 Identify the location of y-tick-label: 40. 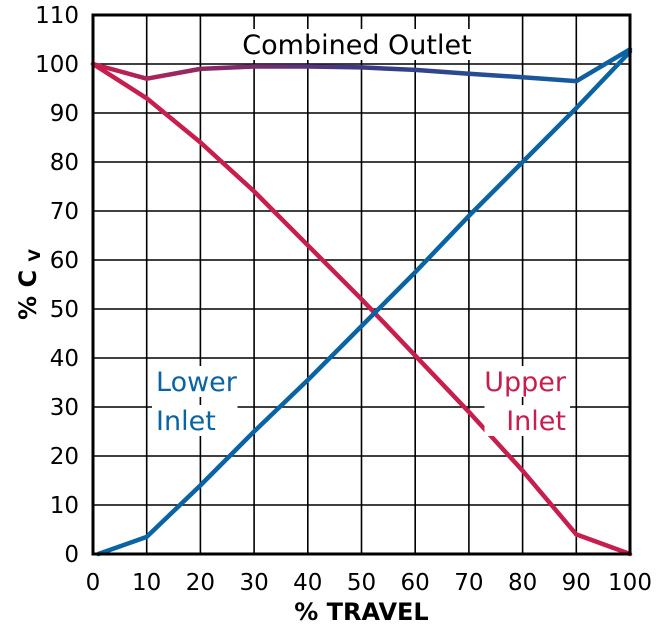
(64, 359).